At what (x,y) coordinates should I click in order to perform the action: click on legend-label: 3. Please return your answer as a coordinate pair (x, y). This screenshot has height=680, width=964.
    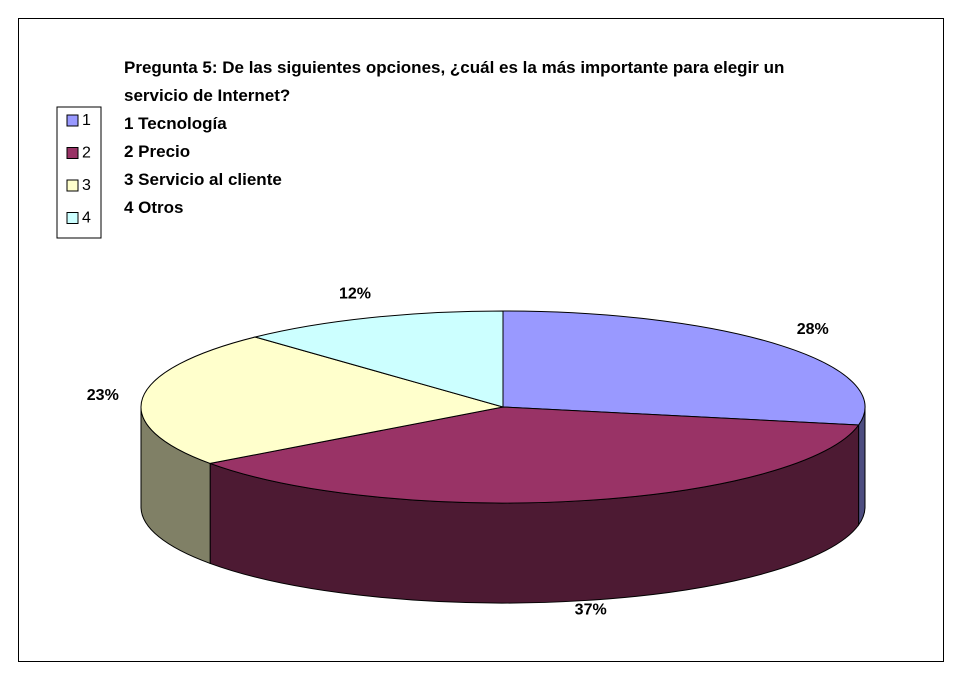
    Looking at the image, I should click on (86, 185).